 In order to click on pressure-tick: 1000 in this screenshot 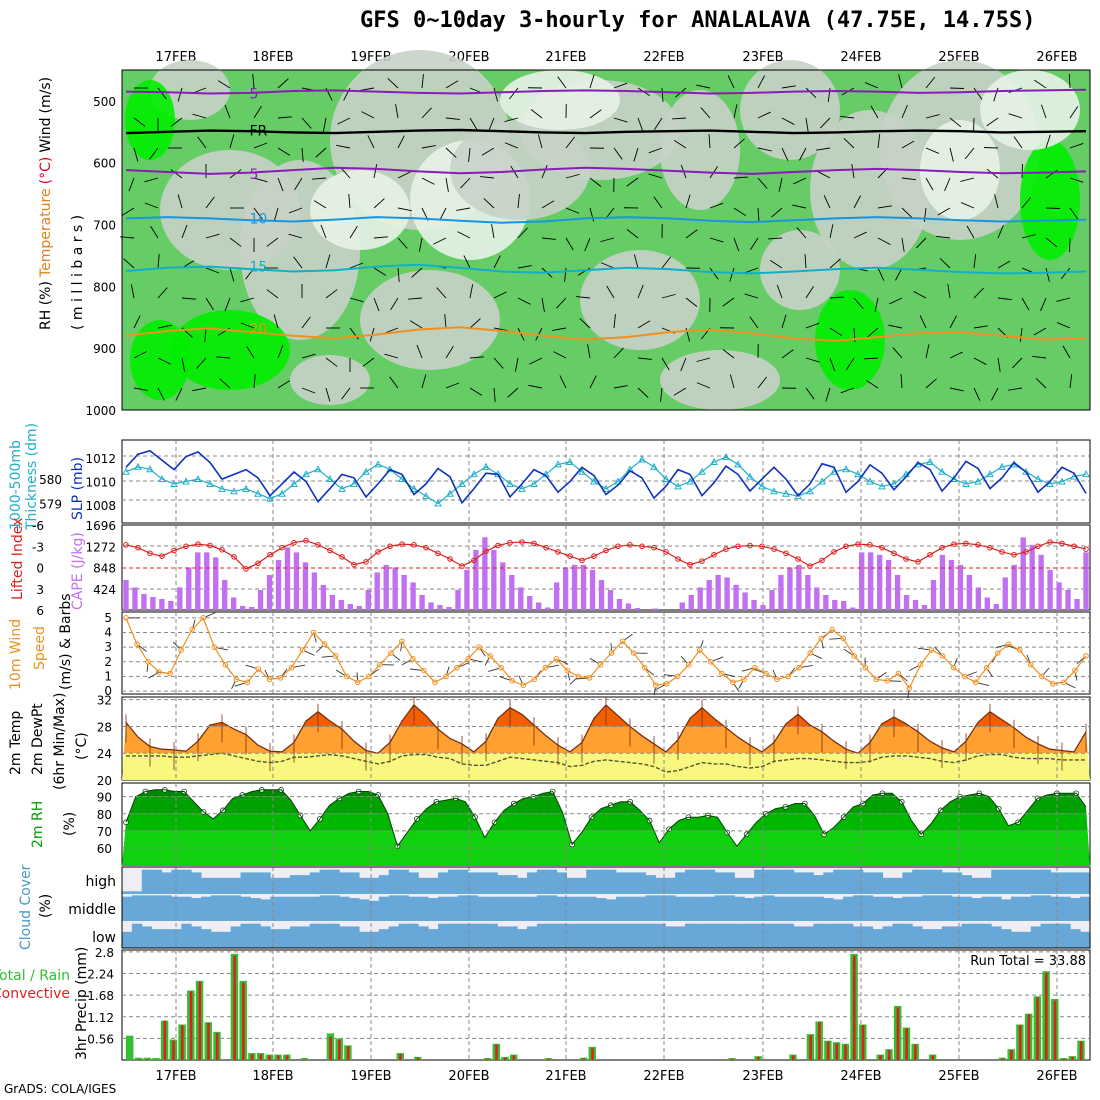, I will do `click(100, 411)`.